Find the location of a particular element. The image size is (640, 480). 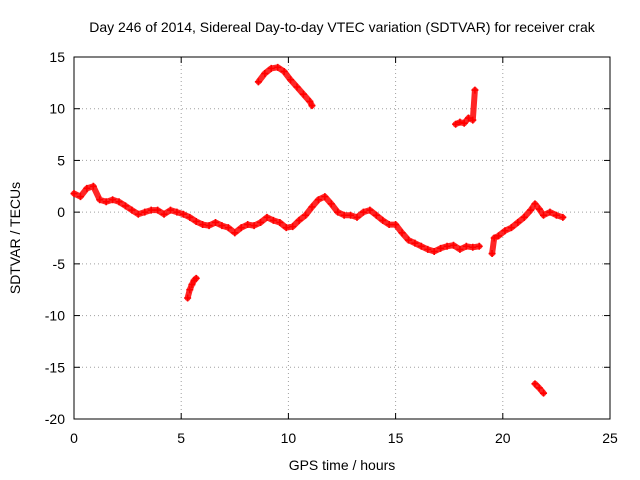

y-tick-label: 15 is located at coordinates (57, 57).